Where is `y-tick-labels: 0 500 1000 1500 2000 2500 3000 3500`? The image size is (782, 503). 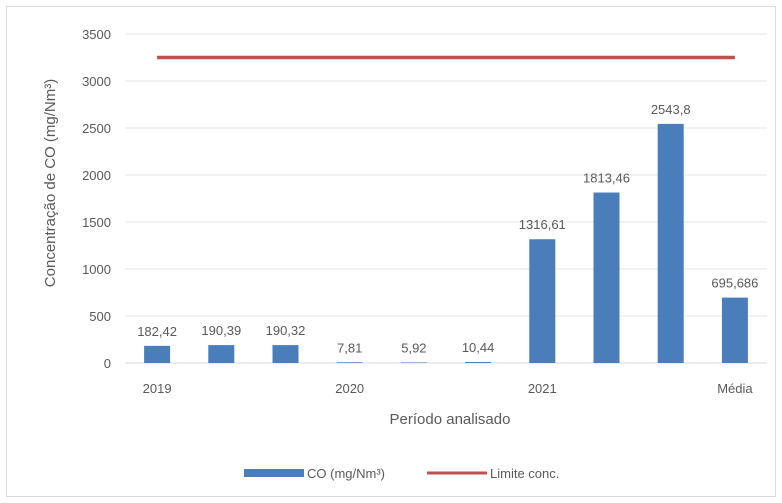 y-tick-labels: 0 500 1000 1500 2000 2500 3000 3500 is located at coordinates (96, 199).